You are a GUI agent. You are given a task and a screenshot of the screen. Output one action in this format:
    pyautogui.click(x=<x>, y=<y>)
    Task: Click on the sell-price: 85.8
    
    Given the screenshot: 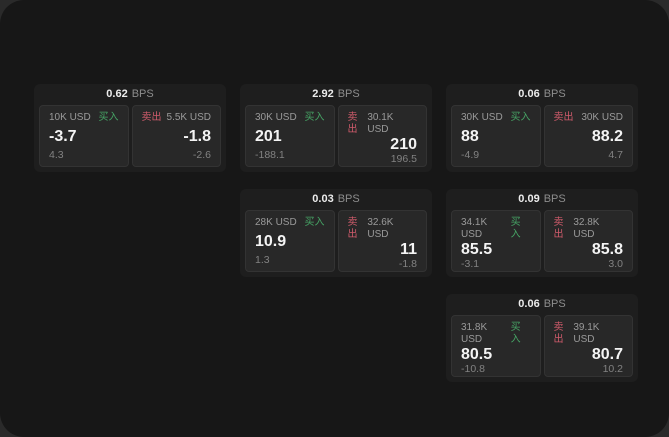 What is the action you would take?
    pyautogui.click(x=607, y=249)
    